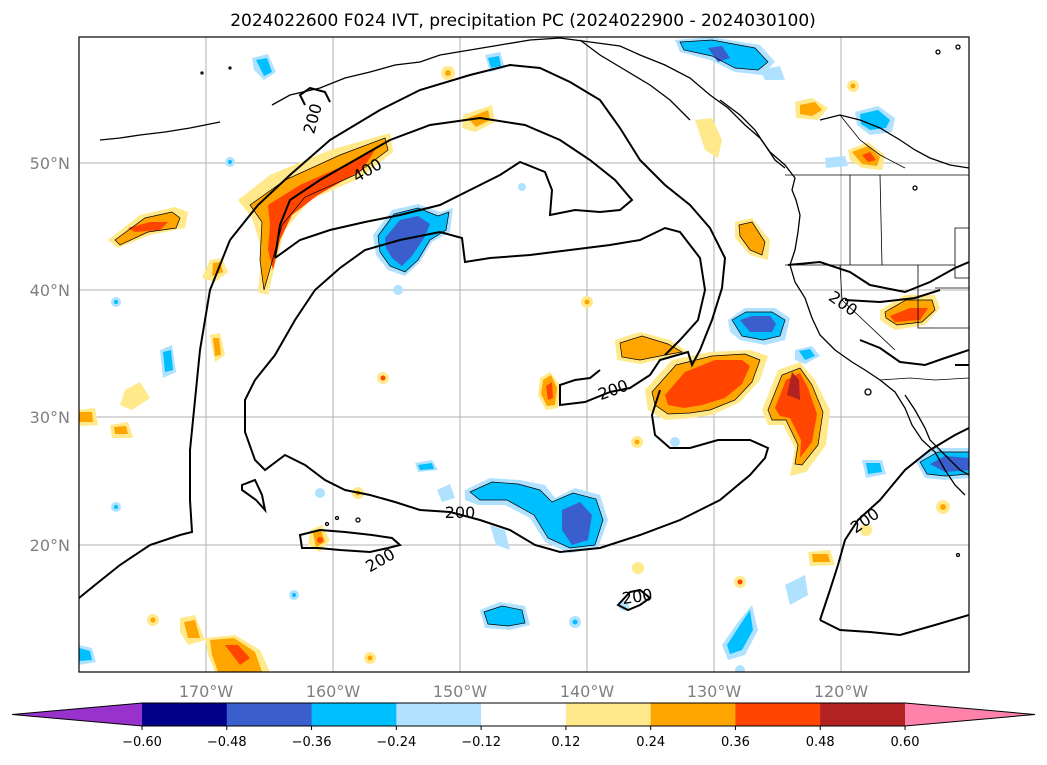  I want to click on lat-label: 30°N, so click(50, 417).